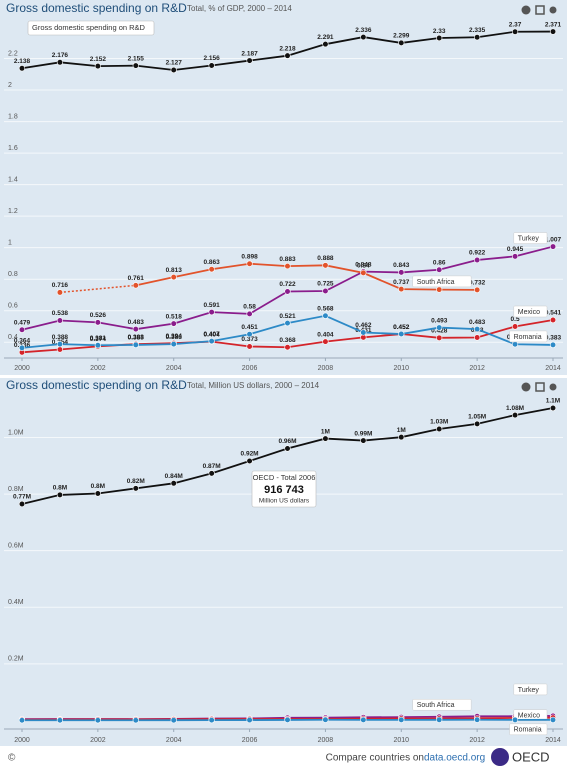 This screenshot has width=567, height=773. What do you see at coordinates (287, 48) in the screenshot?
I see `data-label: 2.218` at bounding box center [287, 48].